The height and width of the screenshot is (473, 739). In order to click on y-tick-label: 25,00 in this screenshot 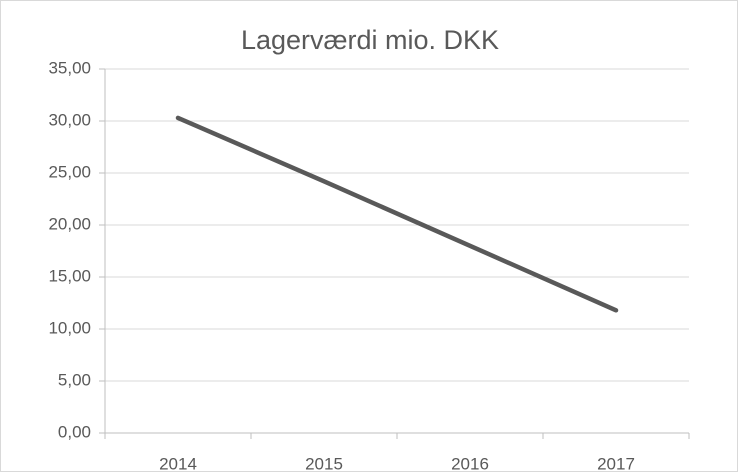, I will do `click(69, 171)`.